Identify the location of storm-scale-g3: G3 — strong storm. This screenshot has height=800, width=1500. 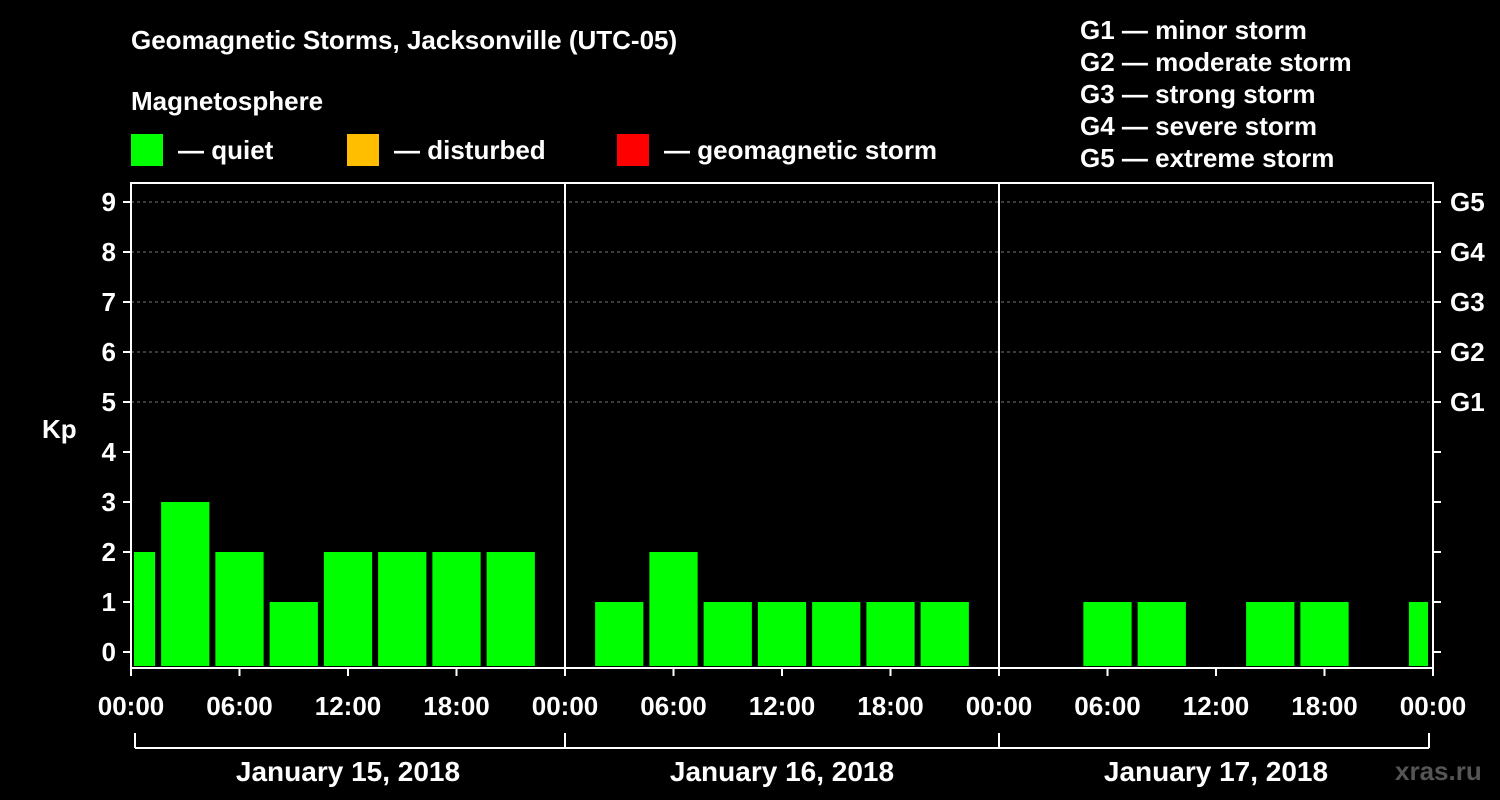
(1198, 94).